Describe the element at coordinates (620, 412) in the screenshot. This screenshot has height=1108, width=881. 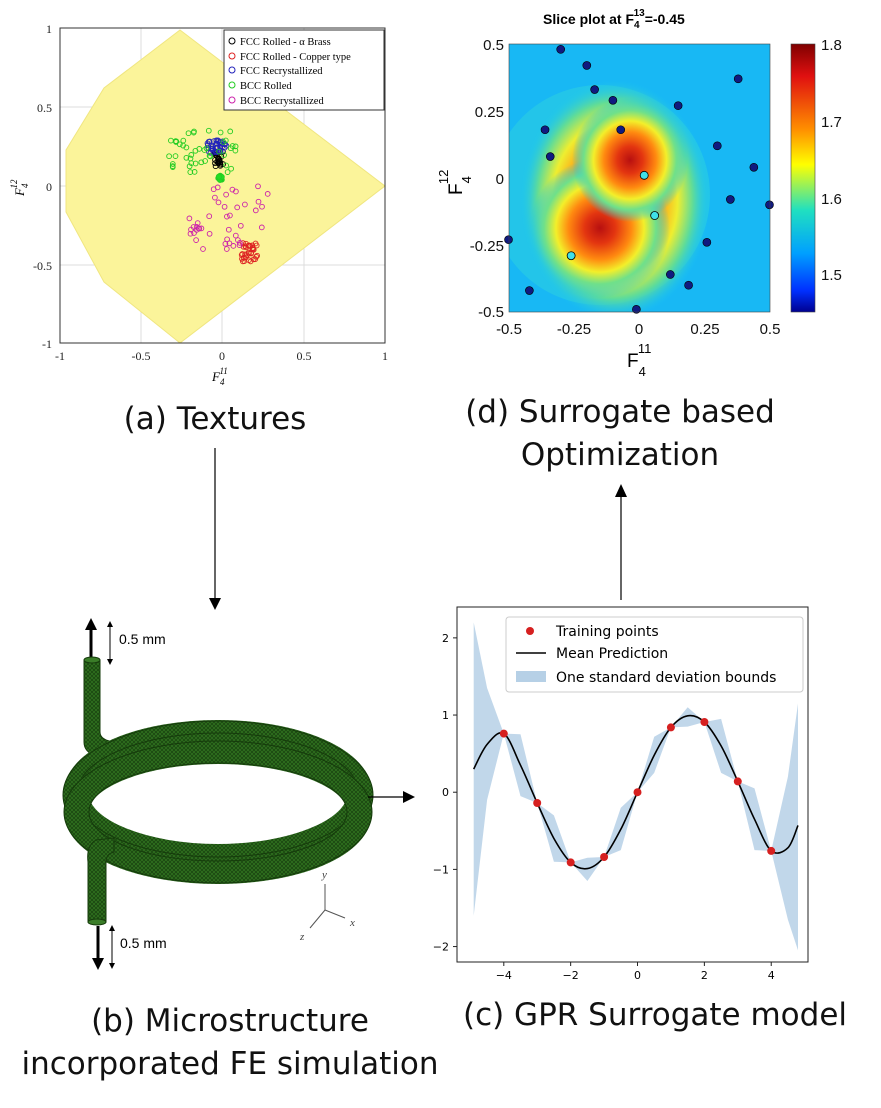
I see `caption-d-line1: (d) Surrogate based` at that location.